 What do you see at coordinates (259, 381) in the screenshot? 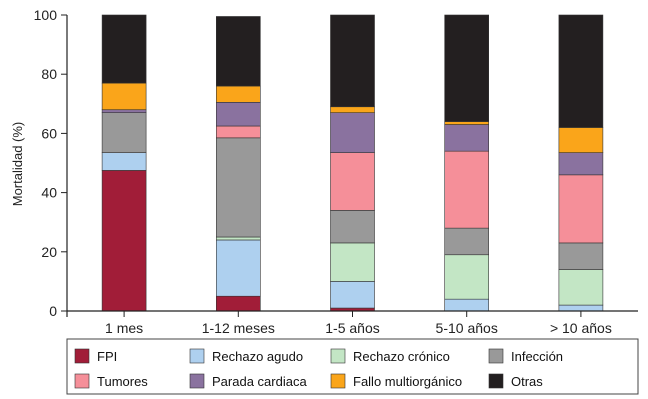
I see `legend-label: Parada cardiaca` at bounding box center [259, 381].